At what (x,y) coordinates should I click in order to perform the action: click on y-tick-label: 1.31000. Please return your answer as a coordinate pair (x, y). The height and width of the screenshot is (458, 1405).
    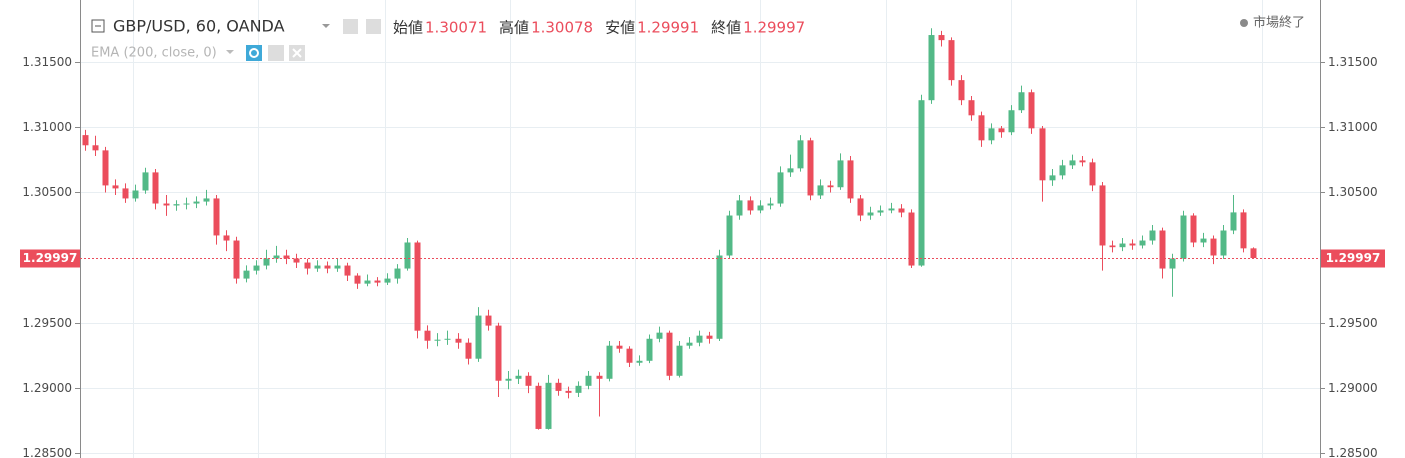
    Looking at the image, I should click on (1353, 127).